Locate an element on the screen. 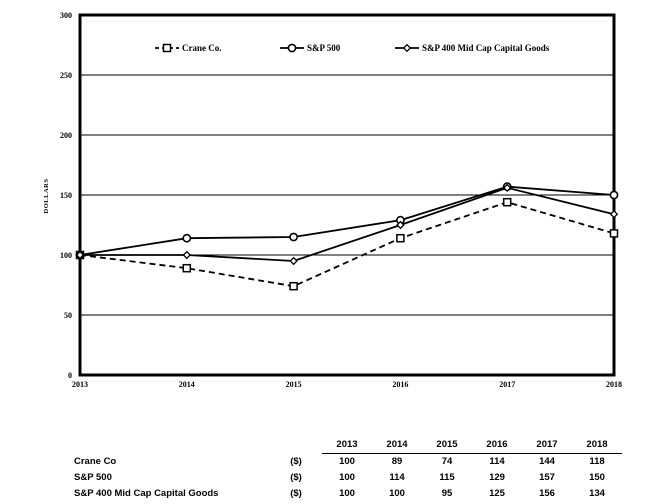  table-row: S&P 500 ($) 100 114 115 129 157 150 is located at coordinates (346, 478).